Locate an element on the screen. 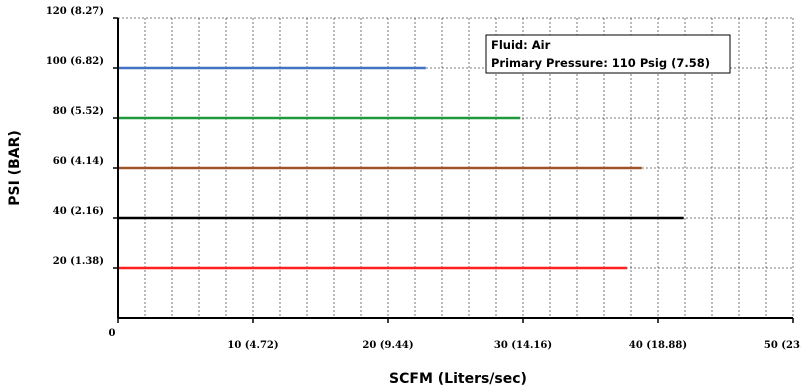 This screenshot has height=391, width=801. y-axis-title: PSI (BAR) is located at coordinates (15, 168).